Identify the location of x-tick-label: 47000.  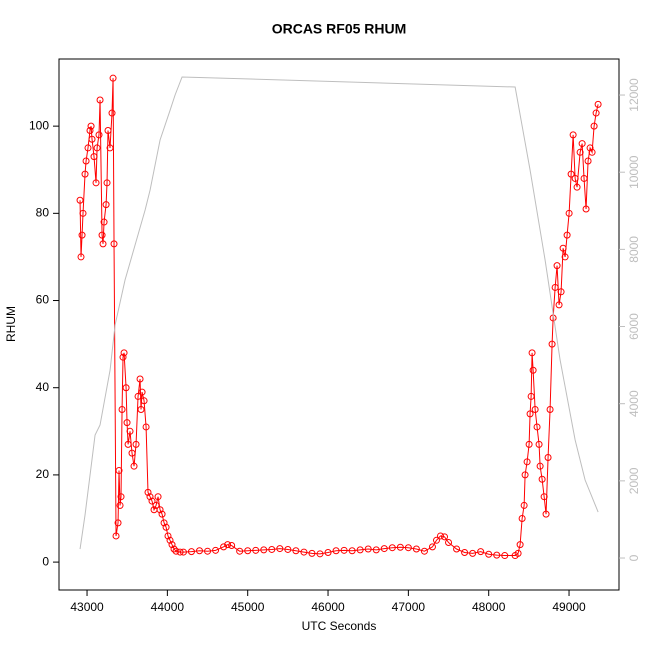
(409, 607).